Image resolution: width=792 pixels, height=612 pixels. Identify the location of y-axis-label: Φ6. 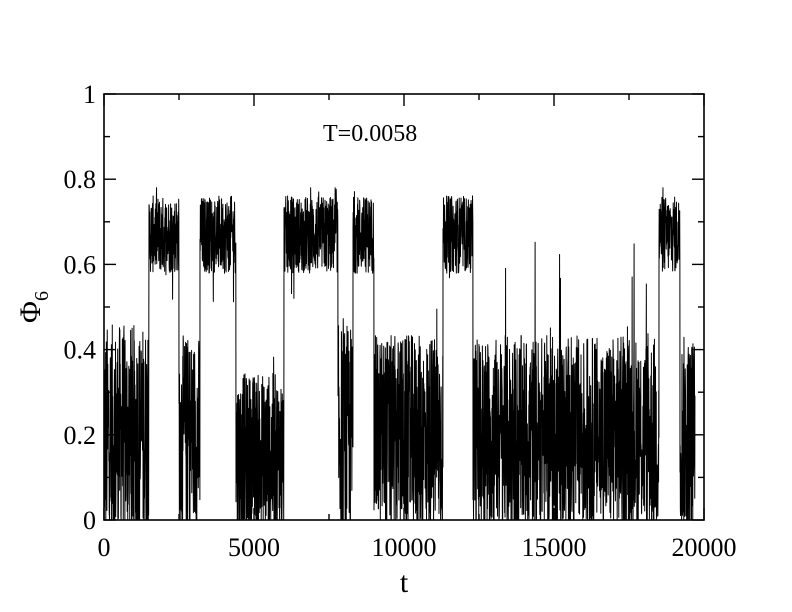
(33, 307).